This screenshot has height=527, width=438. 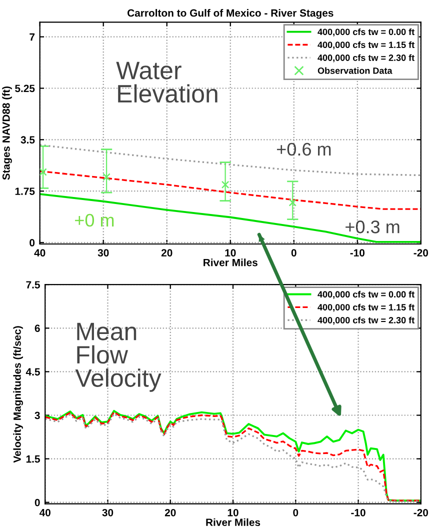 What do you see at coordinates (373, 227) in the screenshot?
I see `annotation: +0.3 m` at bounding box center [373, 227].